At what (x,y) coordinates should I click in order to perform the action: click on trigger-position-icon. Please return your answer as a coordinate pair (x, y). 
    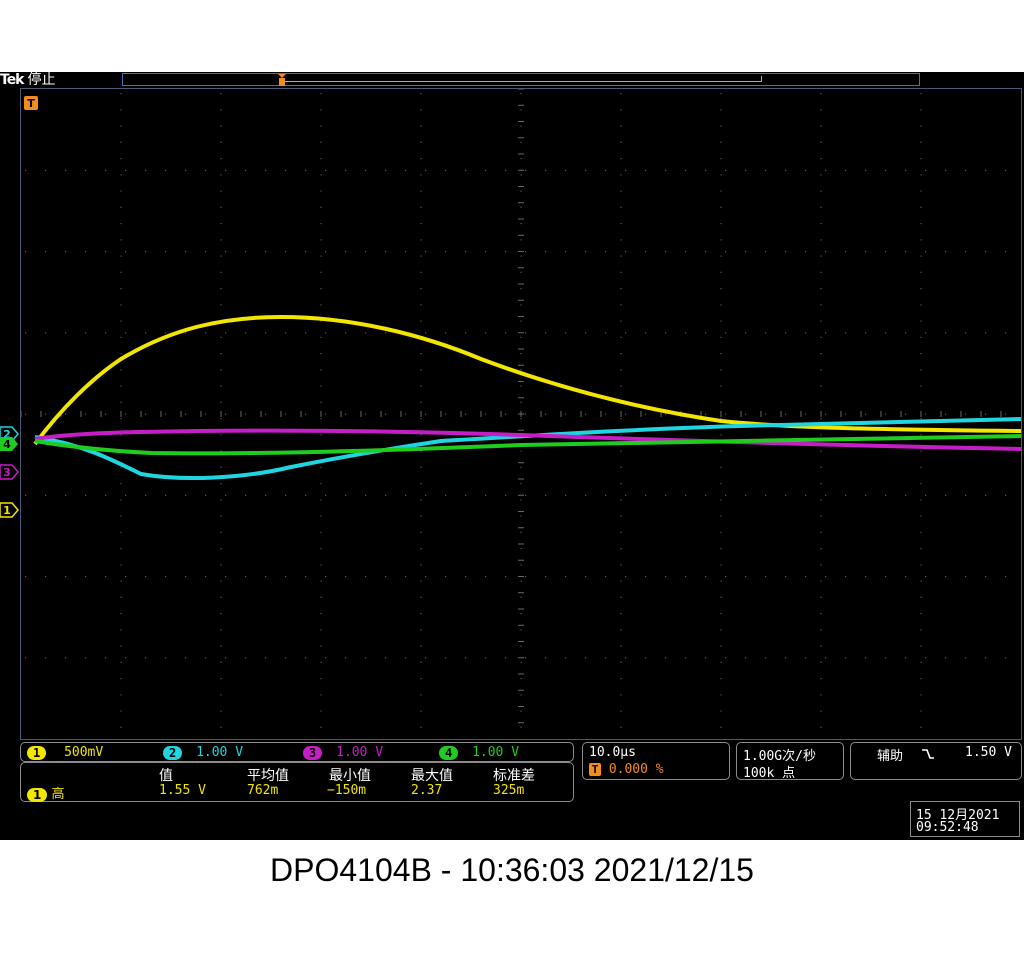
    Looking at the image, I should click on (282, 80).